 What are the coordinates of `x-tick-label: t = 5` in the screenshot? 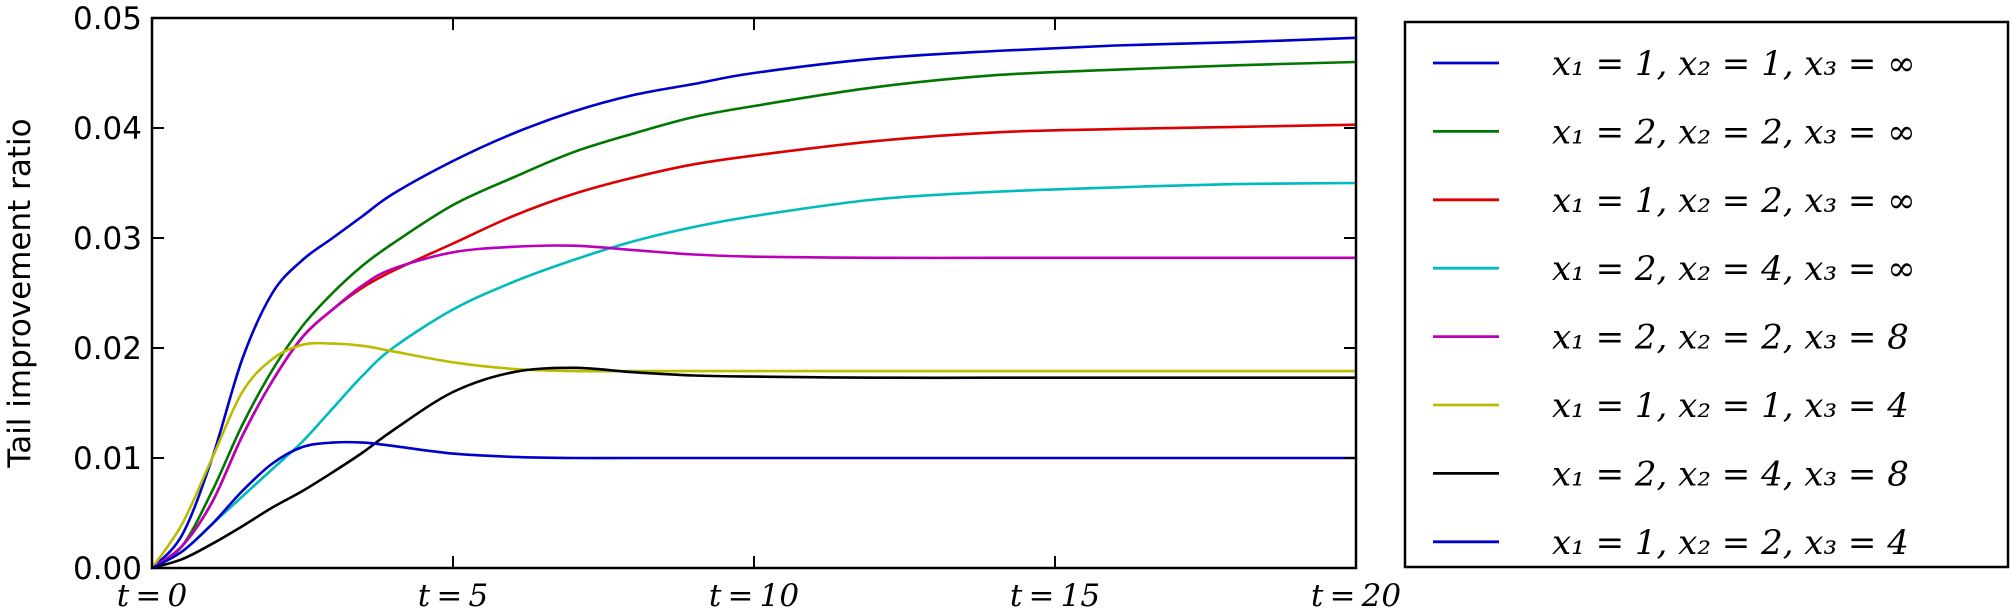 It's located at (453, 595).